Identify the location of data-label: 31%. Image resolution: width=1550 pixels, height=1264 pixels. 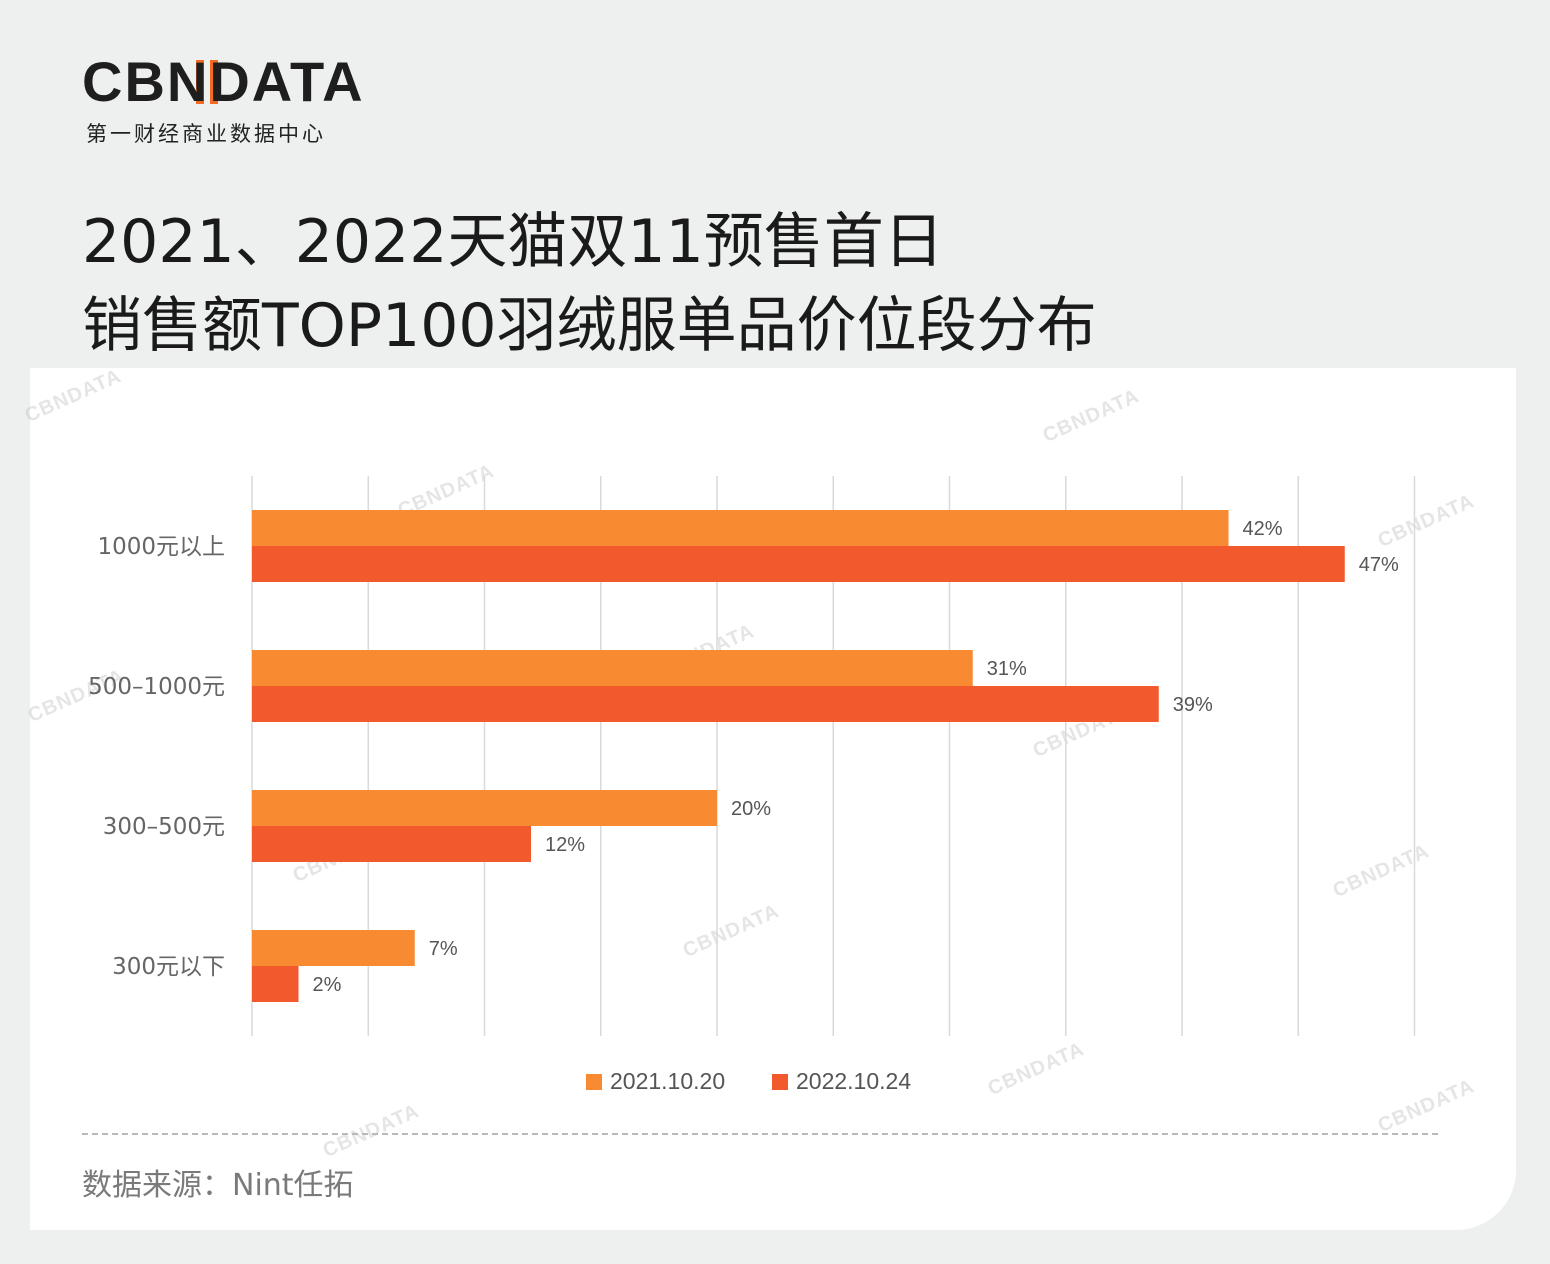
(1007, 669).